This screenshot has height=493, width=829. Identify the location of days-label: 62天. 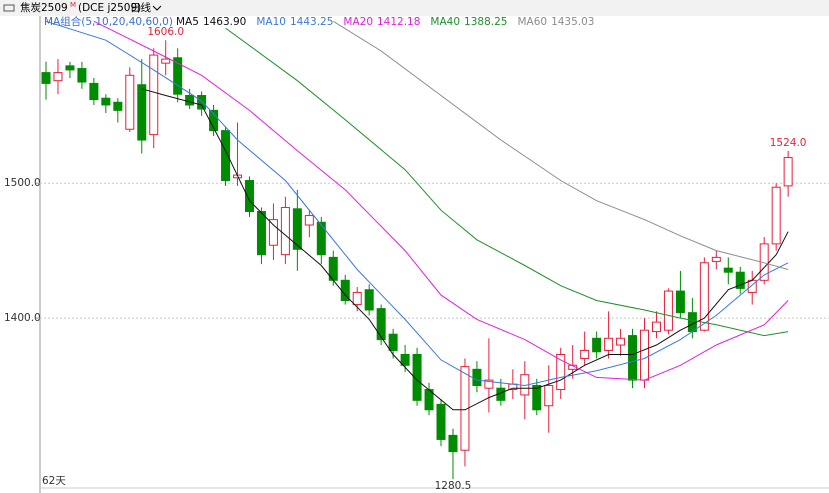
(54, 481).